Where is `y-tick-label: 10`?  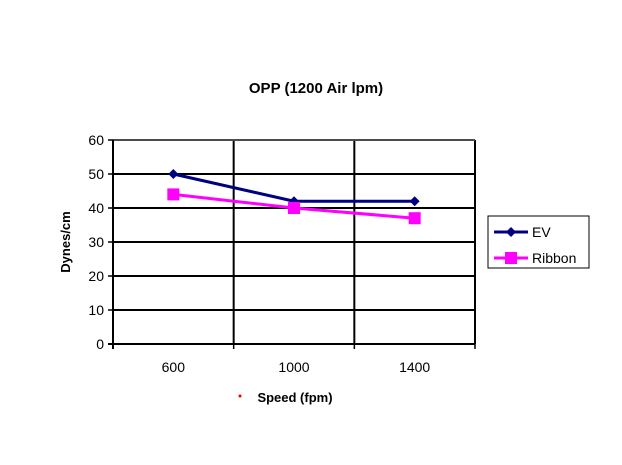 y-tick-label: 10 is located at coordinates (96, 310).